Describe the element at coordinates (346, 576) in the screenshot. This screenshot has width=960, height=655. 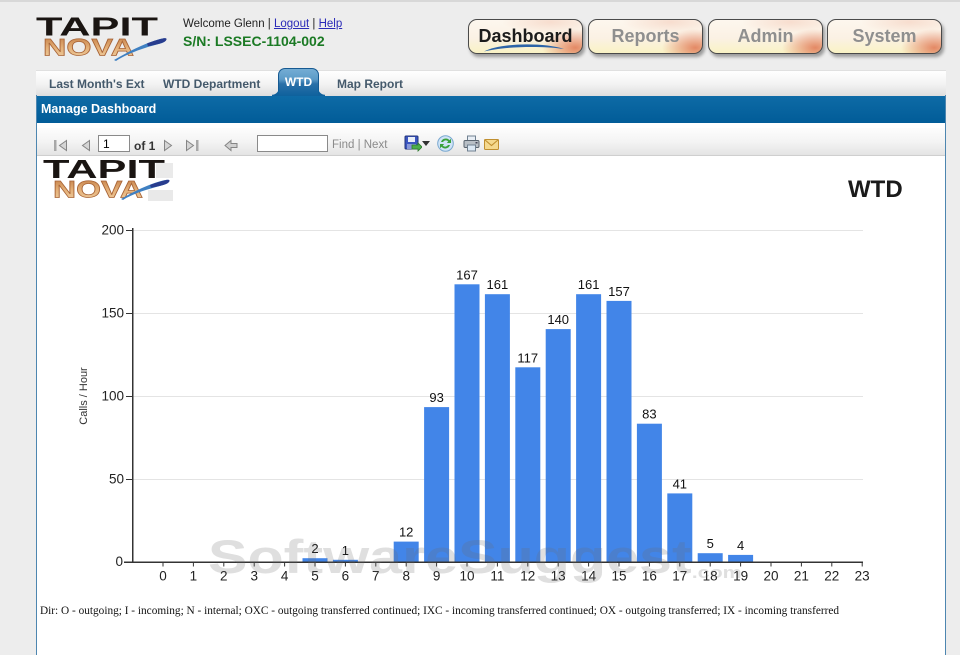
I see `svg-text: 6` at that location.